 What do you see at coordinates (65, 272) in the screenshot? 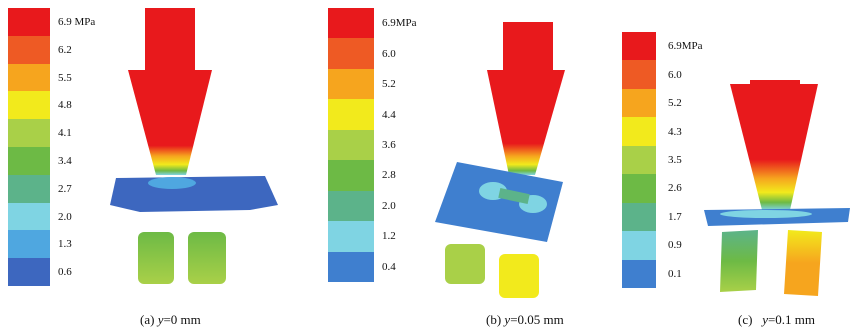
I see `colorbar-tick-label: 0.6` at bounding box center [65, 272].